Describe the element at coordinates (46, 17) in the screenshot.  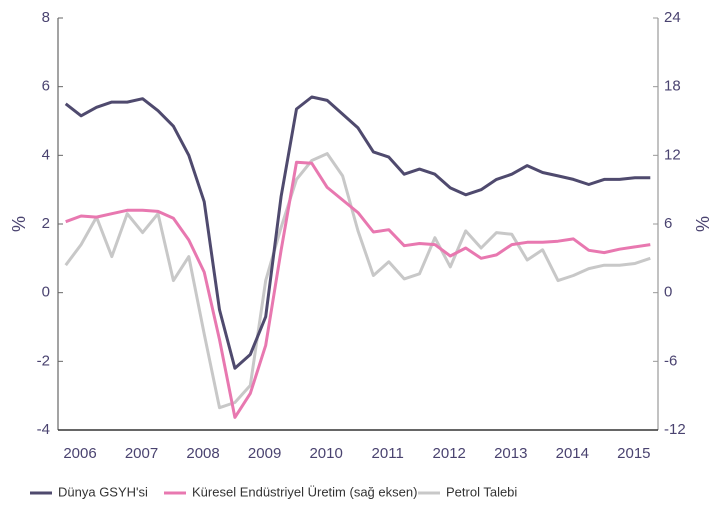
I see `y-tick-label: 8` at that location.